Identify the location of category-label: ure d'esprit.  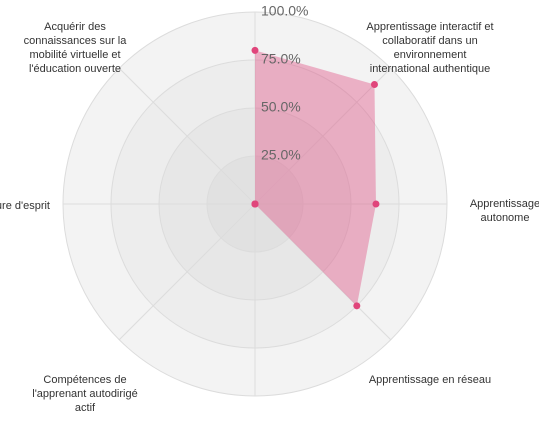
(25, 206).